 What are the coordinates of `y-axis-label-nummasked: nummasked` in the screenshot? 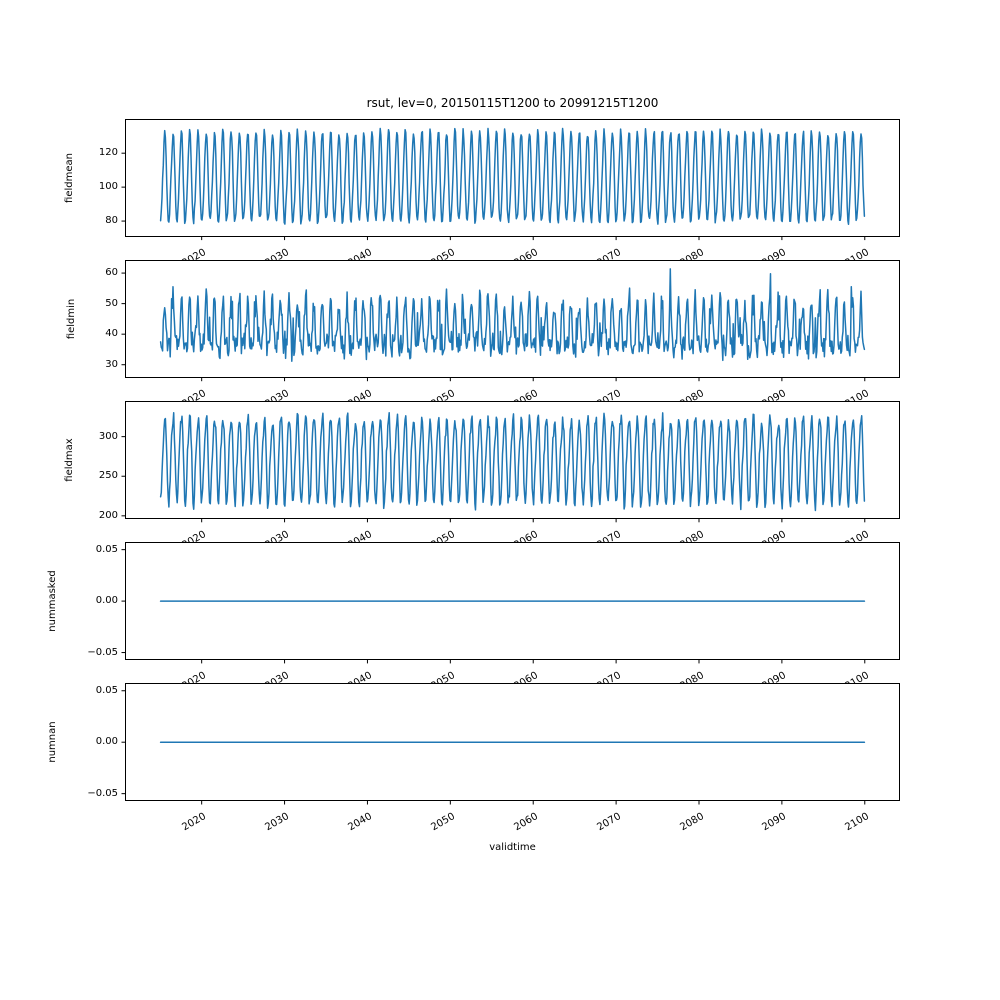 It's located at (52, 601).